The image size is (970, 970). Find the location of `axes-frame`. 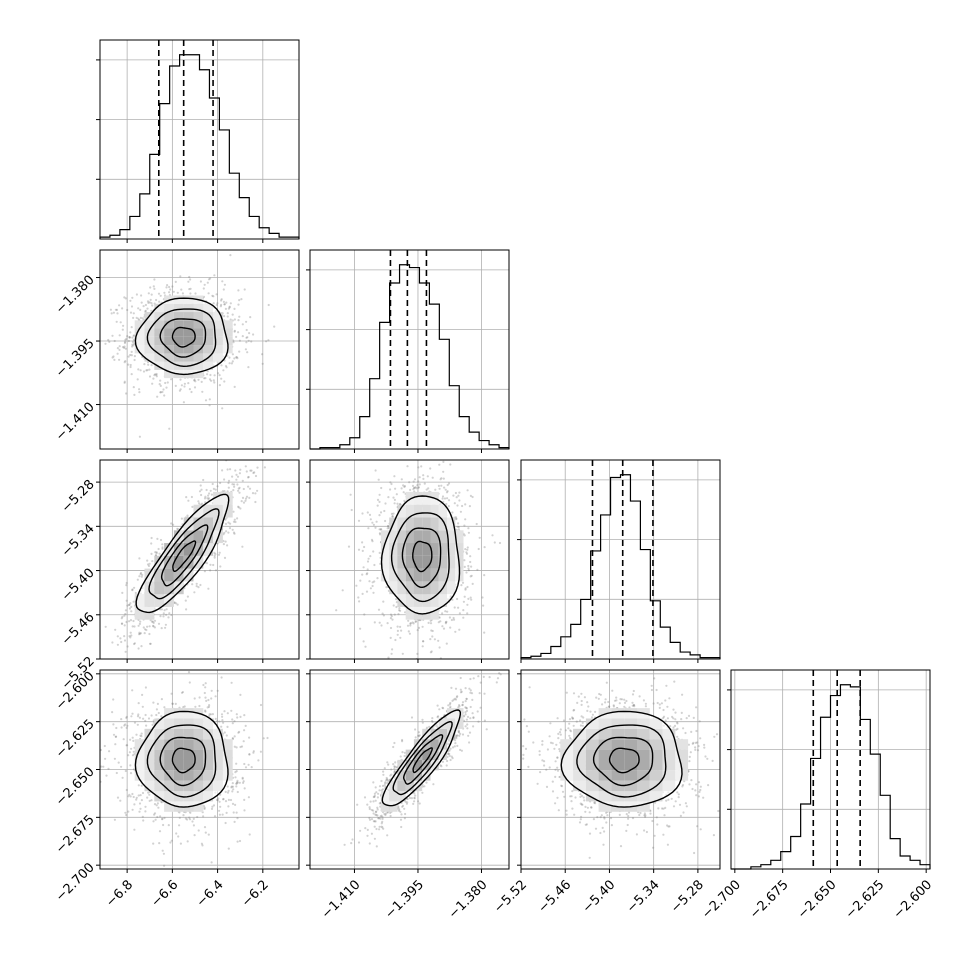

axes-frame is located at coordinates (409, 349).